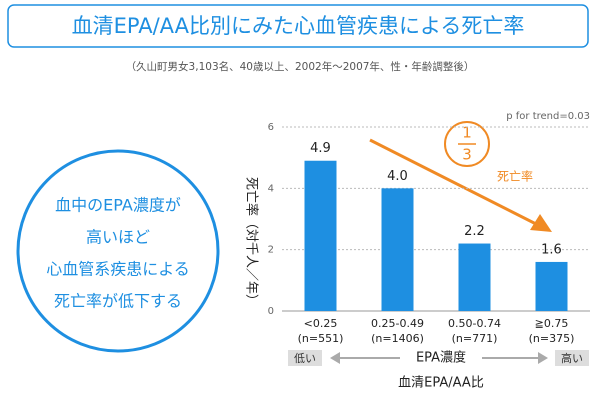 Image resolution: width=596 pixels, height=394 pixels. What do you see at coordinates (271, 311) in the screenshot?
I see `y-tick-label: 0` at bounding box center [271, 311].